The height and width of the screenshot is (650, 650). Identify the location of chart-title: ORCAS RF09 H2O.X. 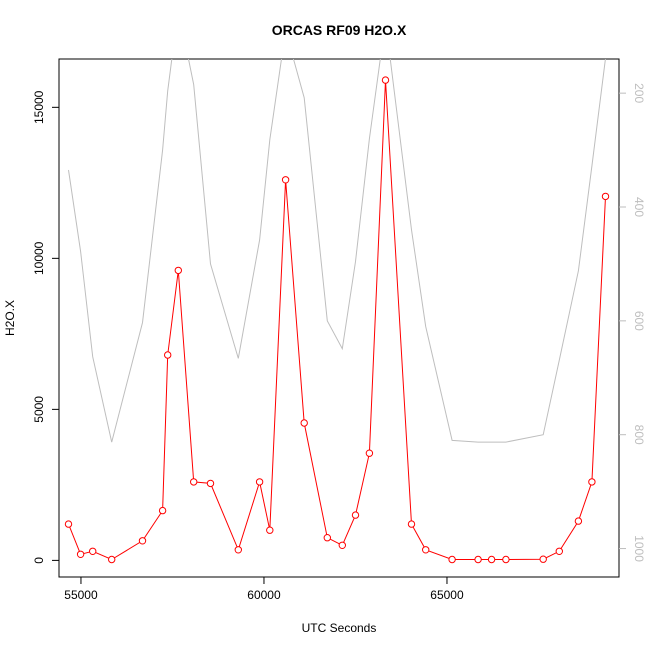
(339, 30).